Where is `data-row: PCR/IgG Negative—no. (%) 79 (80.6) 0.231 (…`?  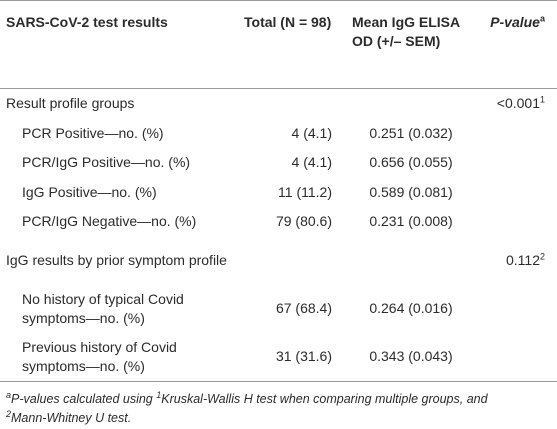 data-row: PCR/IgG Negative—no. (%) 79 (80.6) 0.231 (… is located at coordinates (278, 222).